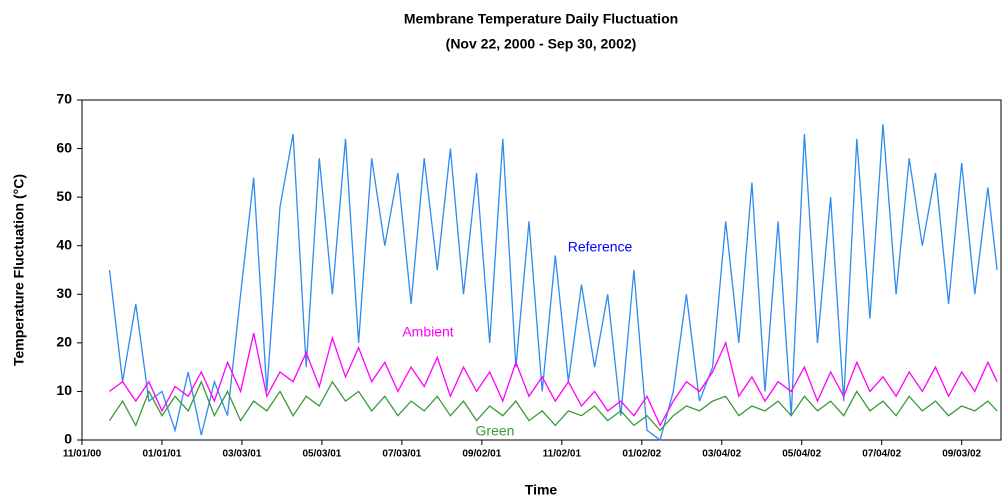 This screenshot has height=501, width=1003. I want to click on series-label: Green, so click(495, 431).